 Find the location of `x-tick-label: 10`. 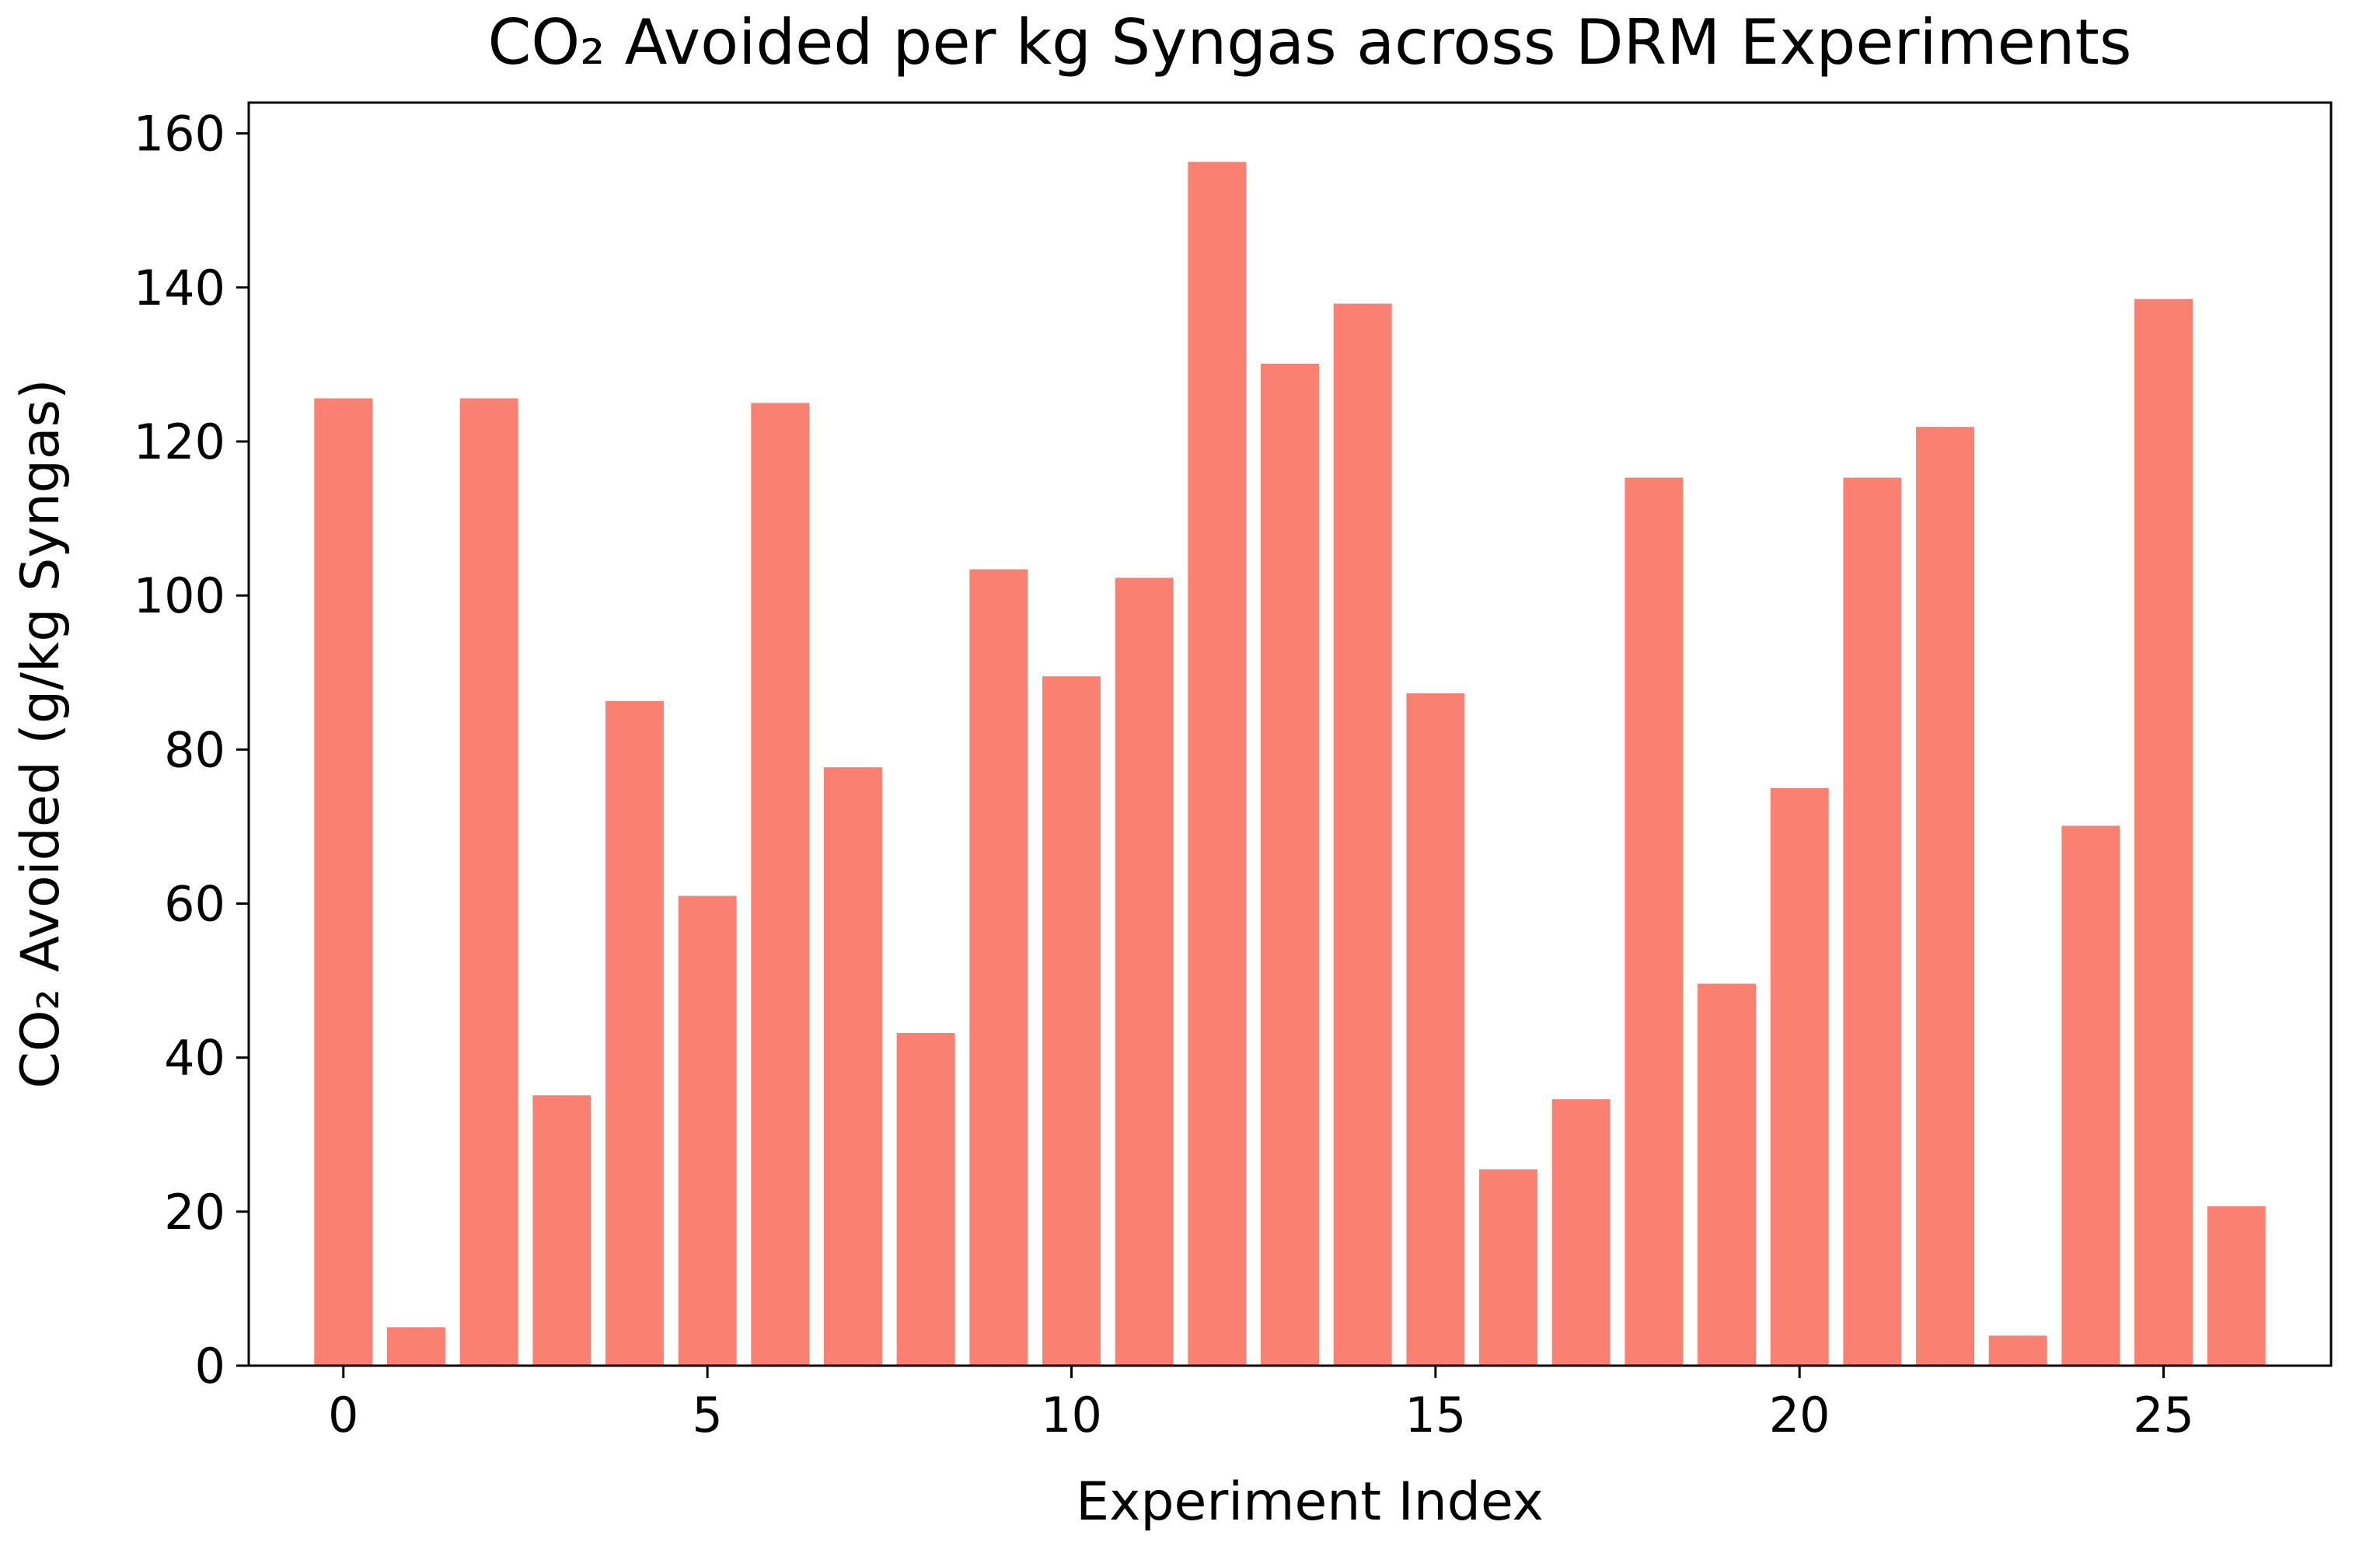

x-tick-label: 10 is located at coordinates (1071, 1415).